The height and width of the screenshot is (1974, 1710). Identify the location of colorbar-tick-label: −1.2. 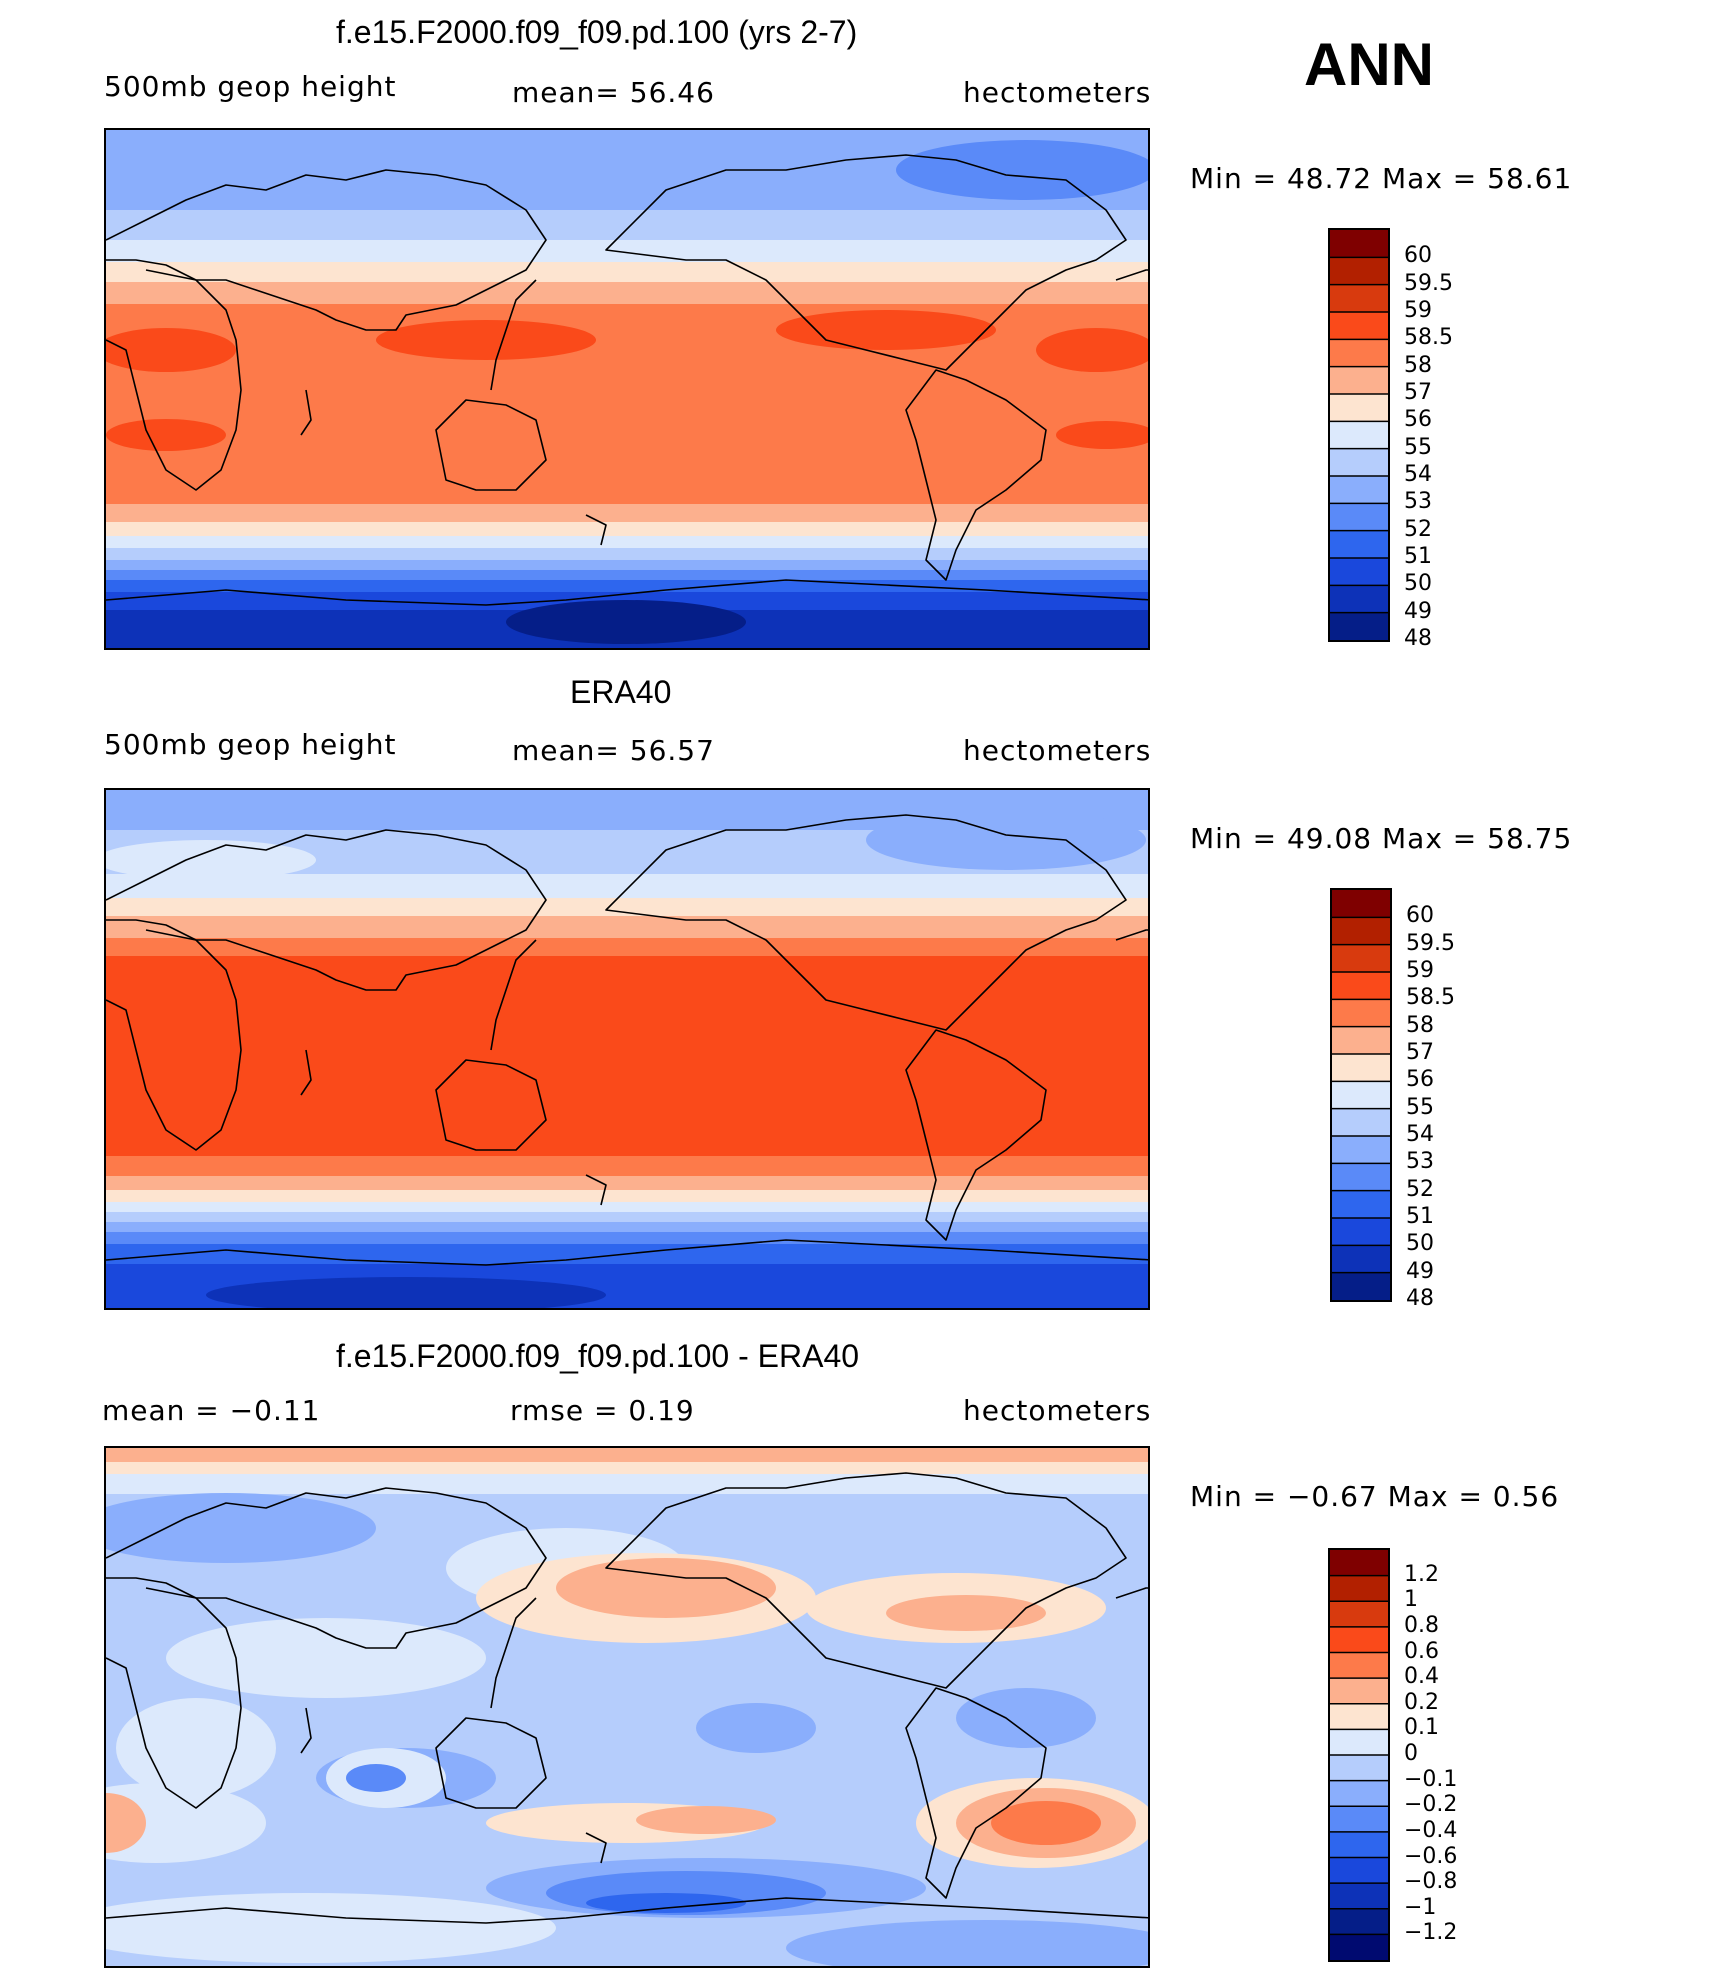
(1431, 1933).